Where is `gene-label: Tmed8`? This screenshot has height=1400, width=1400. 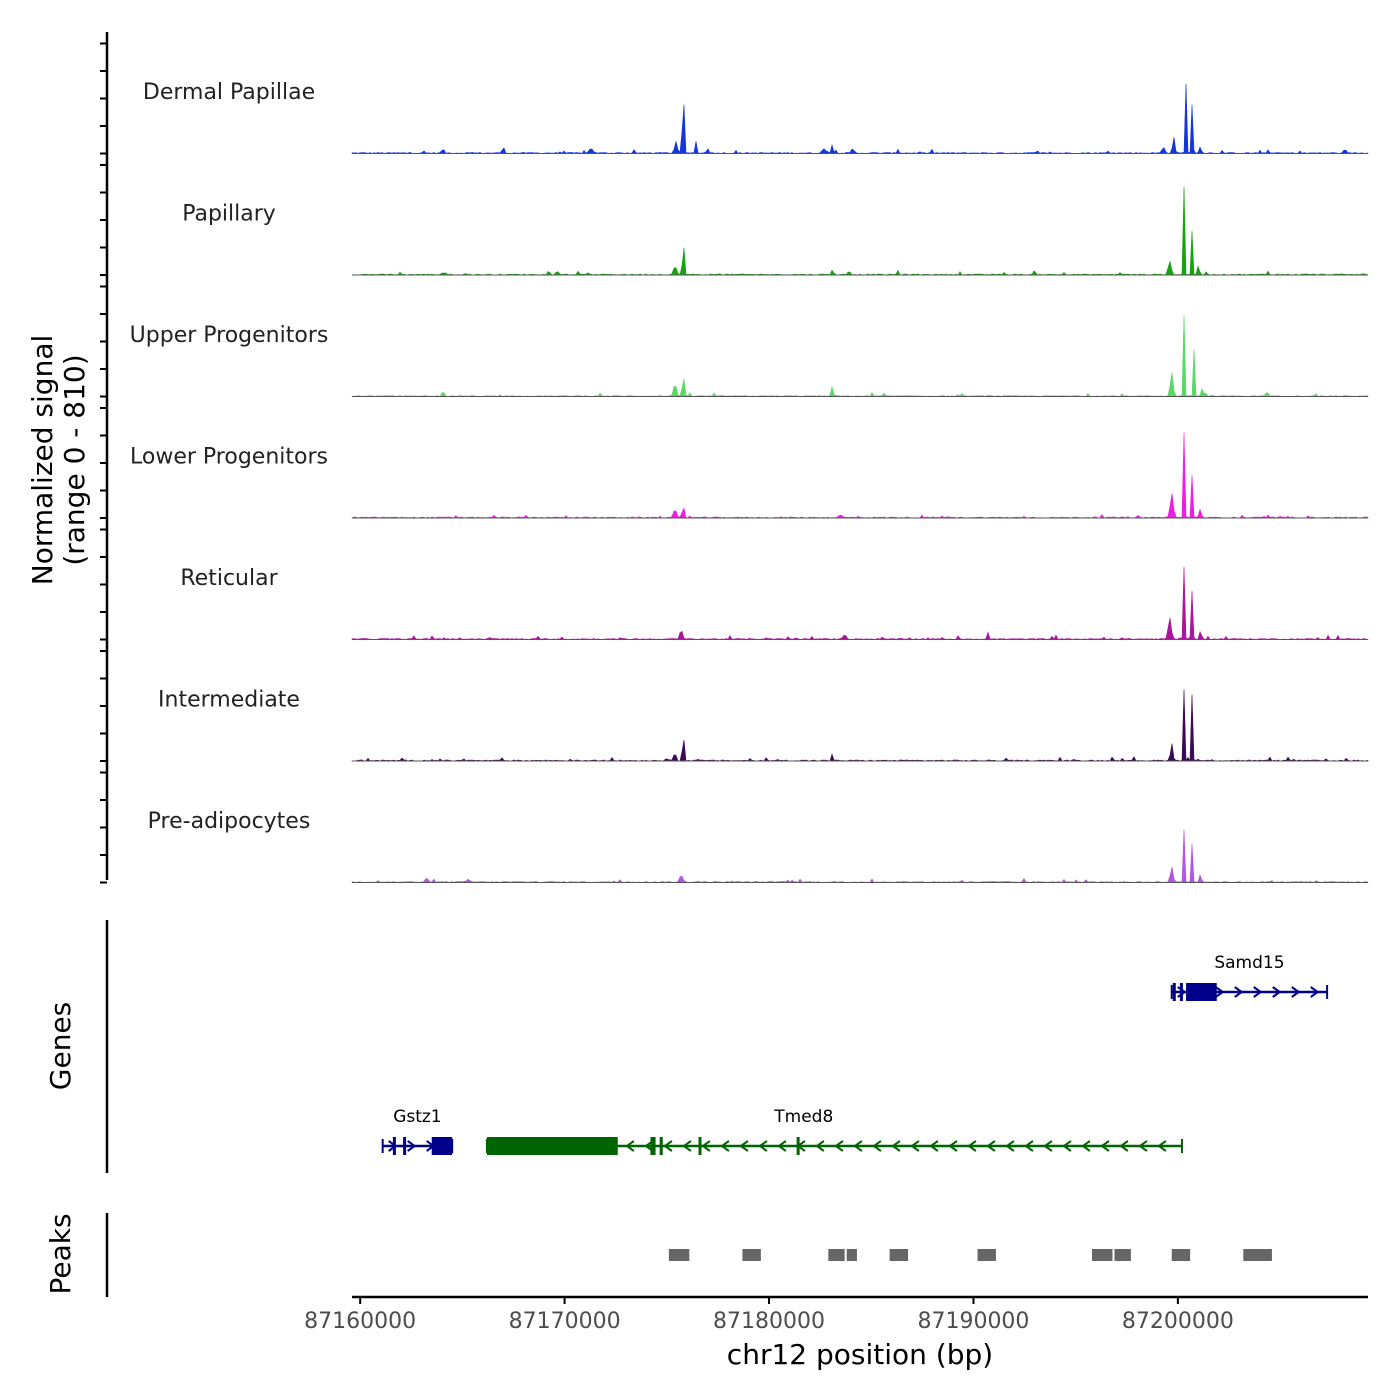 gene-label: Tmed8 is located at coordinates (803, 1117).